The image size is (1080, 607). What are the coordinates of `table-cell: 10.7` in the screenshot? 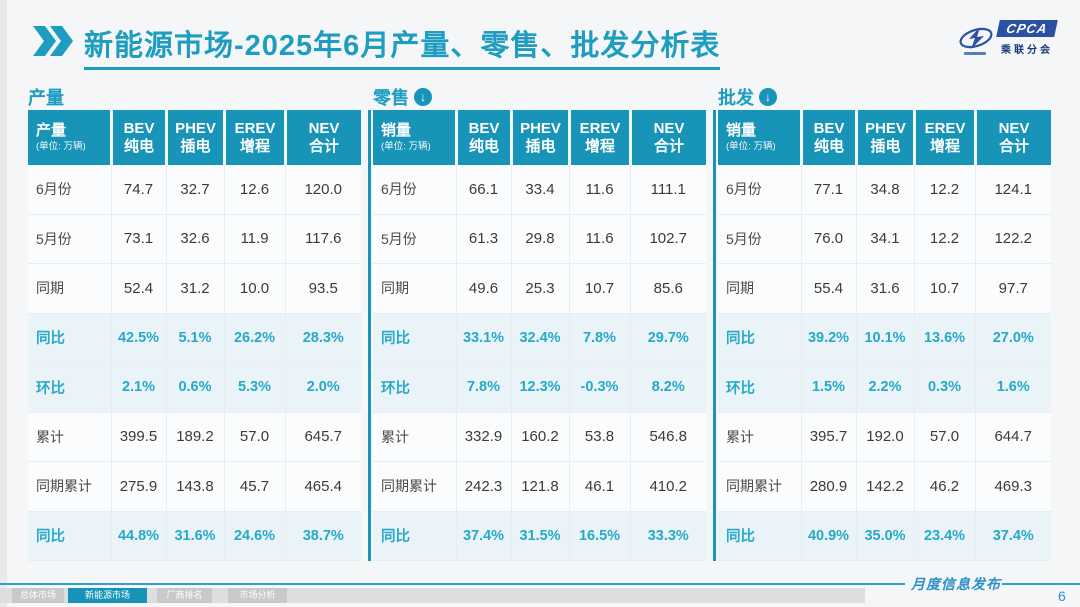 It's located at (945, 288).